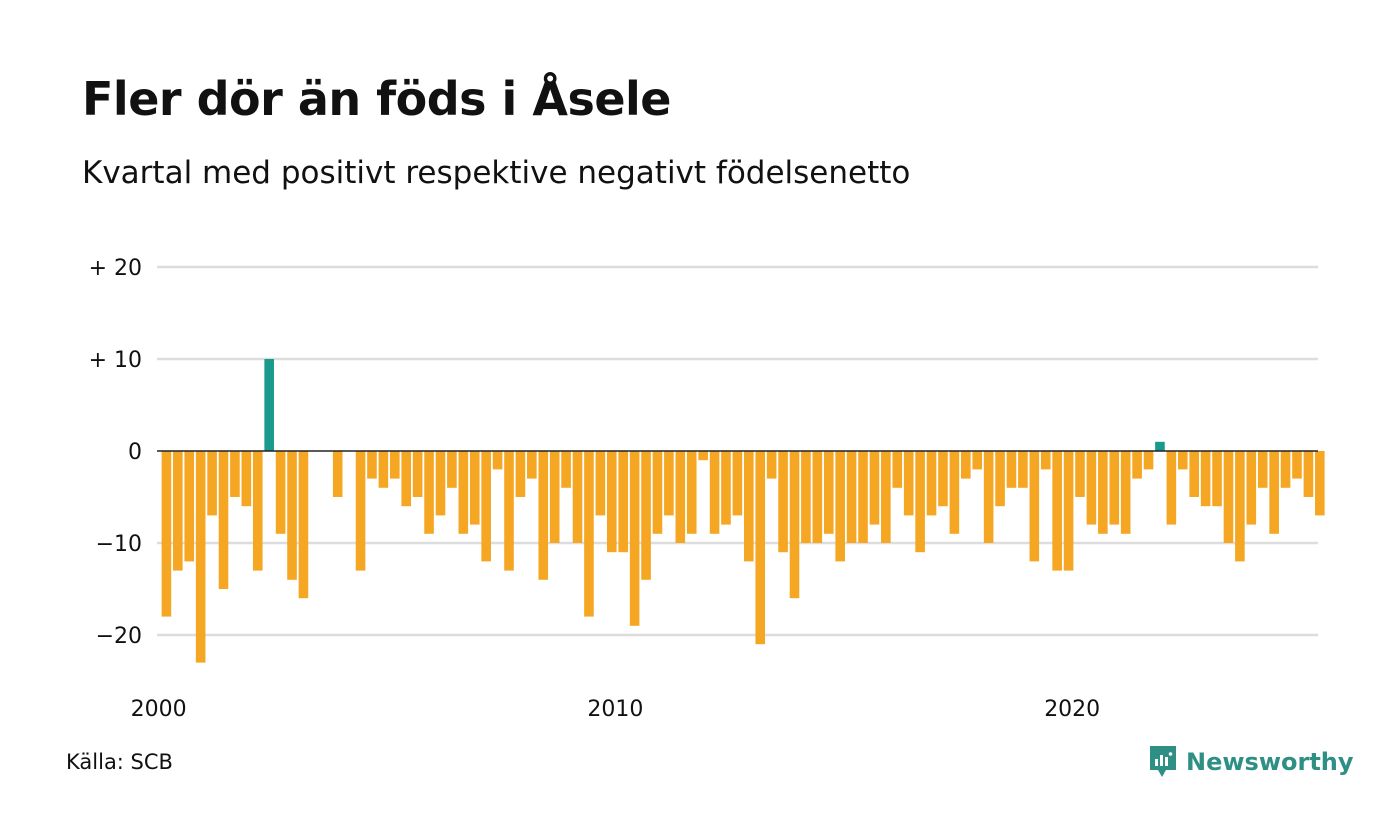 The width and height of the screenshot is (1400, 840). I want to click on y-tick-label: + 20, so click(115, 268).